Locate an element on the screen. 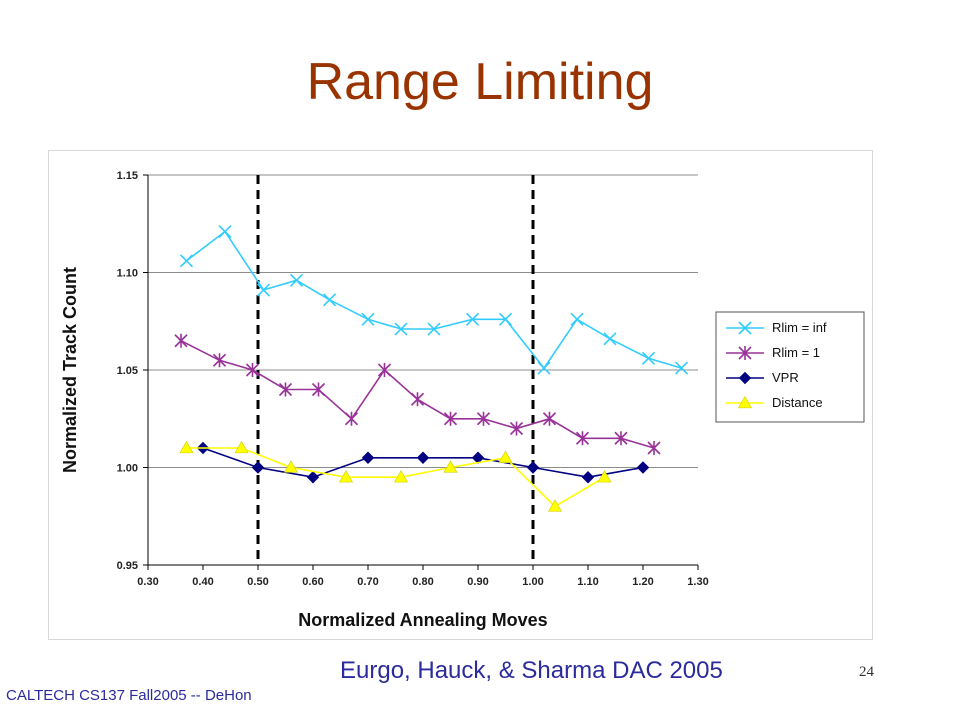 Image resolution: width=960 pixels, height=720 pixels. x-tick-label: 1.30 is located at coordinates (697, 582).